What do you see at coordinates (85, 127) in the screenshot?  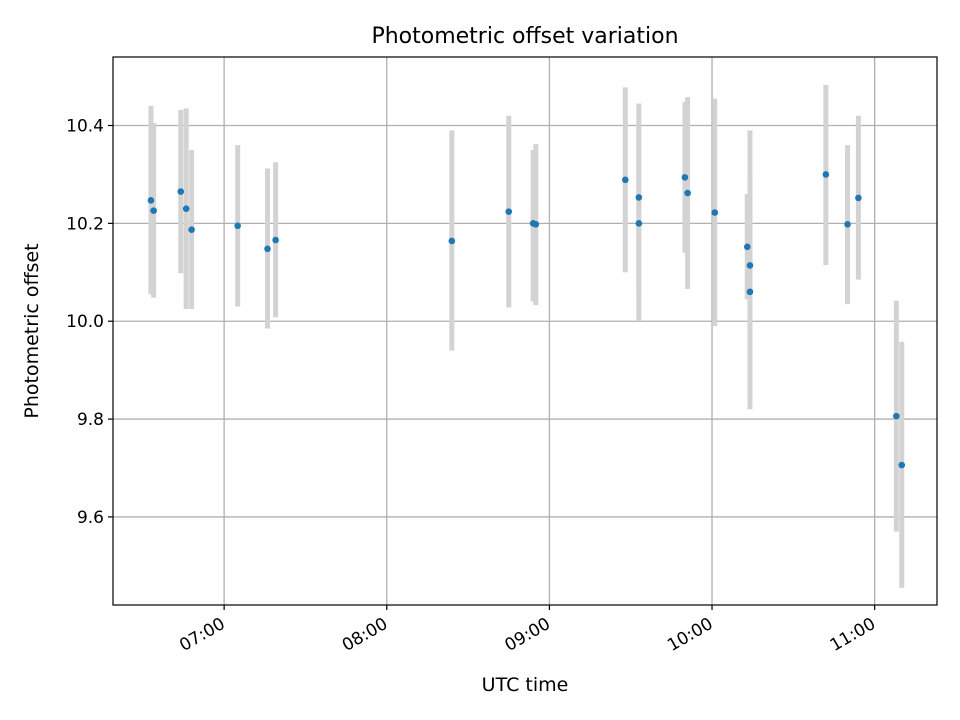 I see `y-tick-label: 10.4` at bounding box center [85, 127].